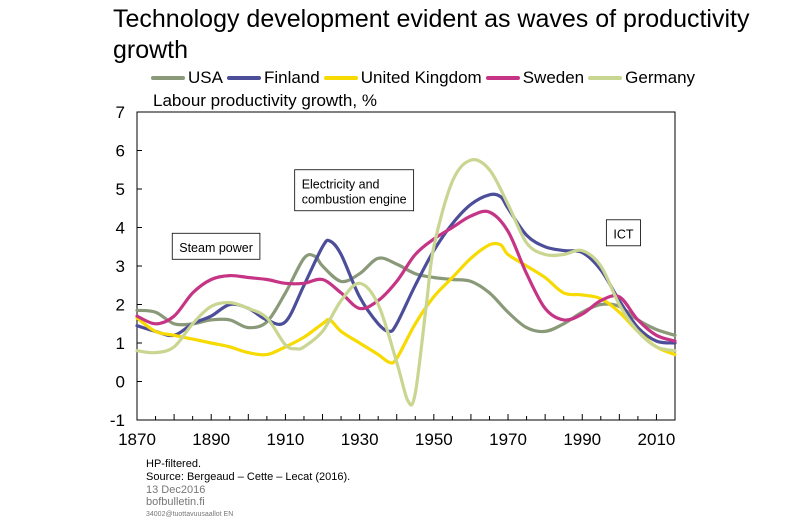 The height and width of the screenshot is (523, 800). What do you see at coordinates (285, 439) in the screenshot?
I see `x-tick-label: 1910` at bounding box center [285, 439].